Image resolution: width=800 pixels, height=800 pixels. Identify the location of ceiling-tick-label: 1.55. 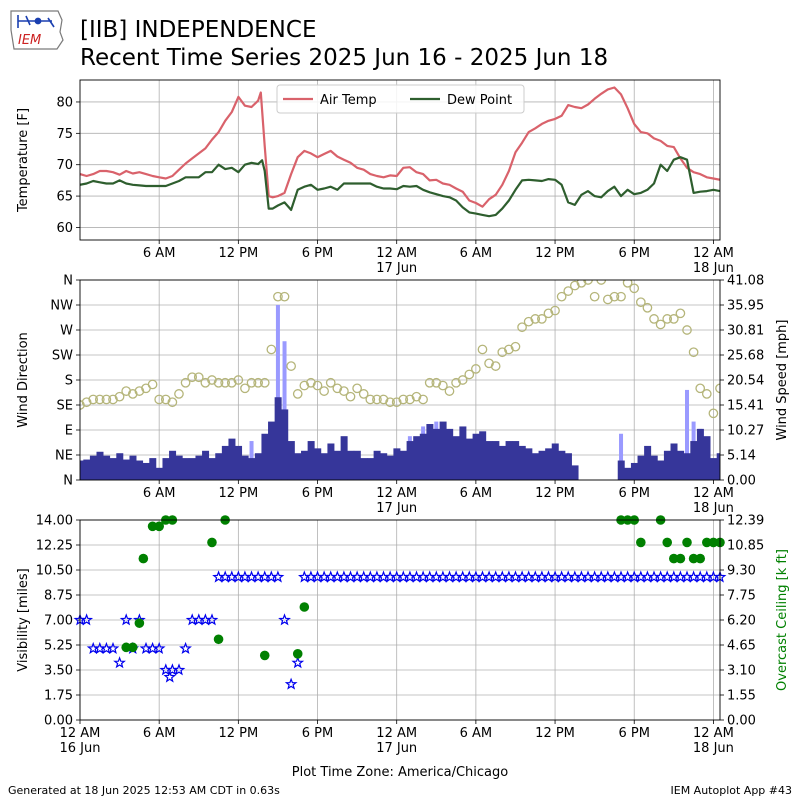
(741, 696).